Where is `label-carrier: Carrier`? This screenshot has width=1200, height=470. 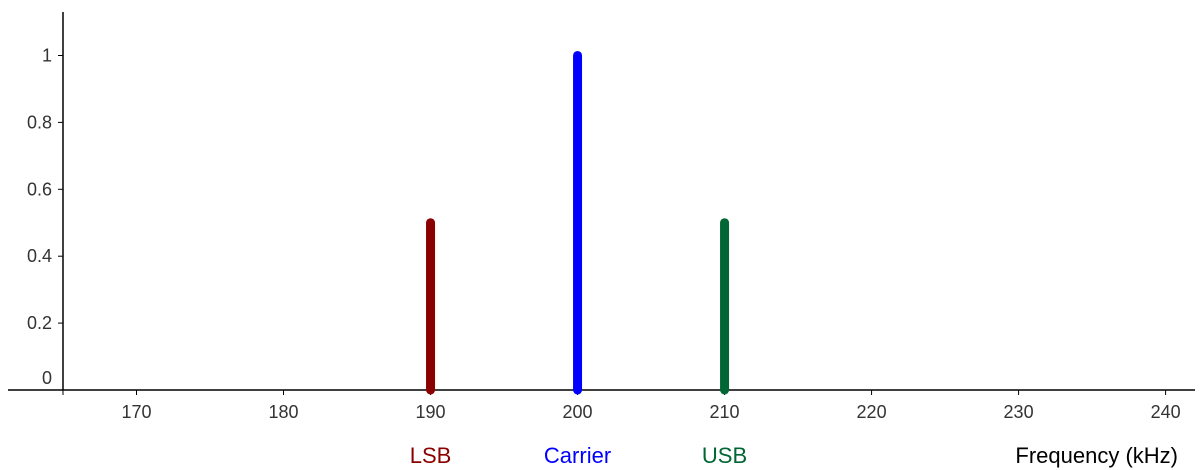 label-carrier: Carrier is located at coordinates (577, 455).